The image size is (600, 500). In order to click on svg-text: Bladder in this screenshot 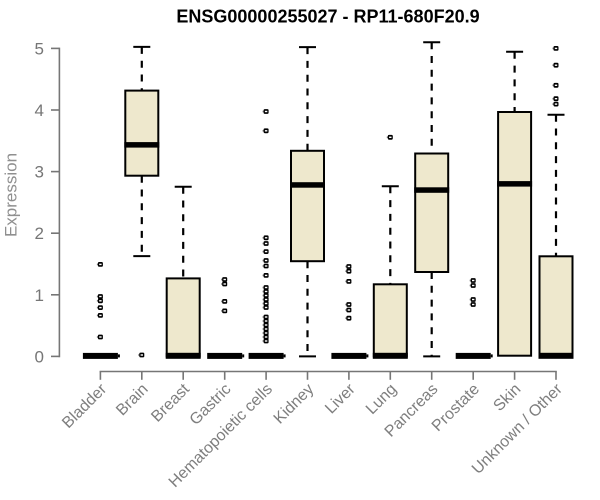, I will do `click(84, 405)`.